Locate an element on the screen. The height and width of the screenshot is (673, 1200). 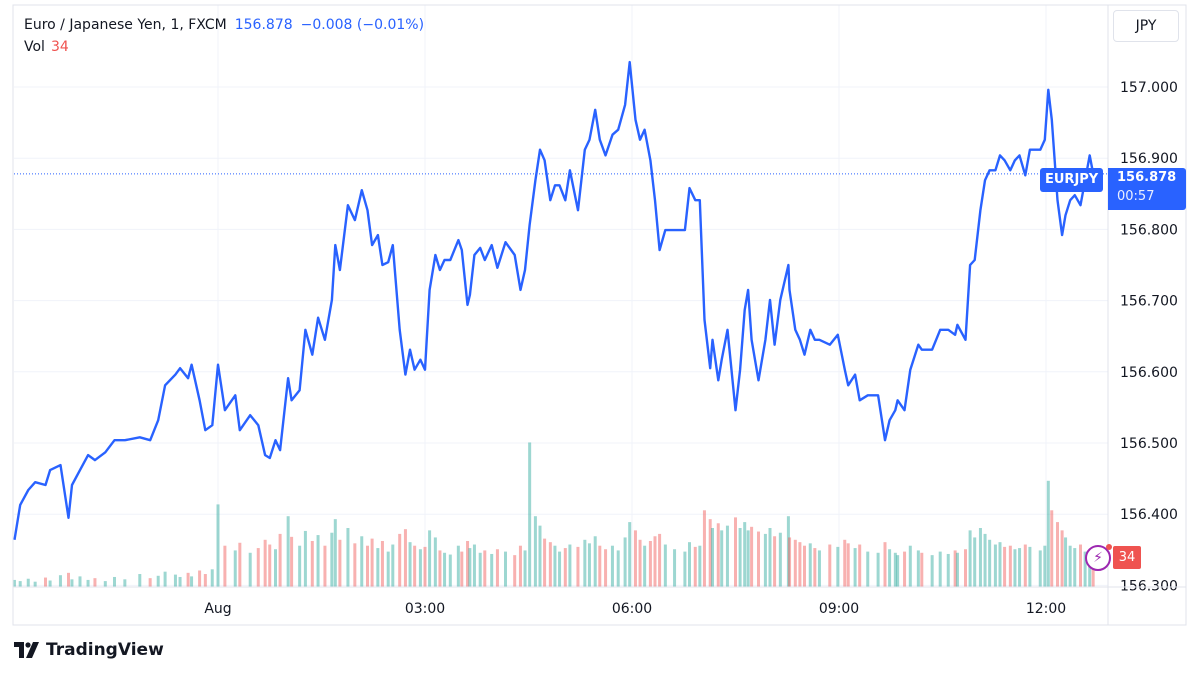
tradingview-logo: TradingView is located at coordinates (89, 650).